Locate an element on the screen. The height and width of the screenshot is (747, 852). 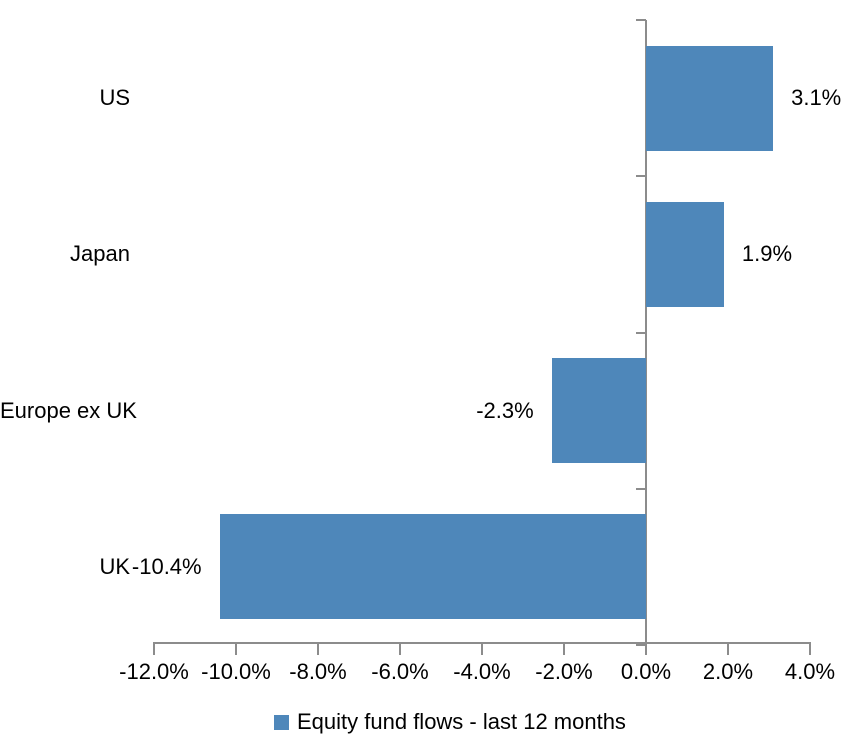
x-tick-label: 0.0% is located at coordinates (646, 671).